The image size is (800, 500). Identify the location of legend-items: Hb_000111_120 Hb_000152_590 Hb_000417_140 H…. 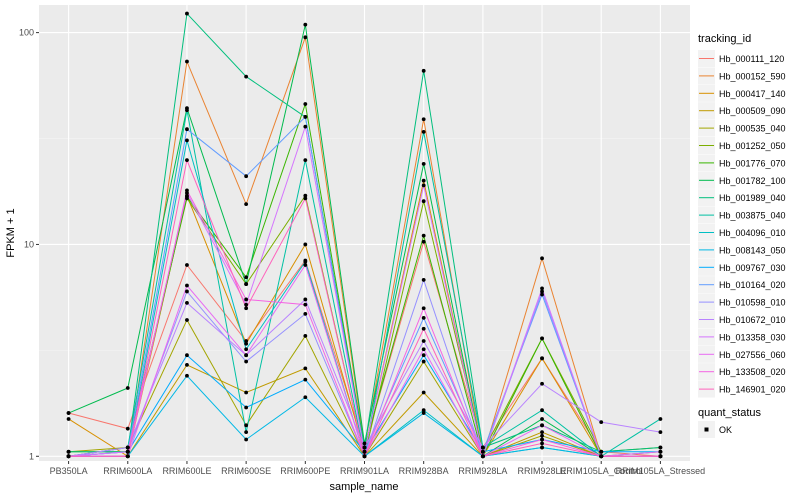
(742, 224).